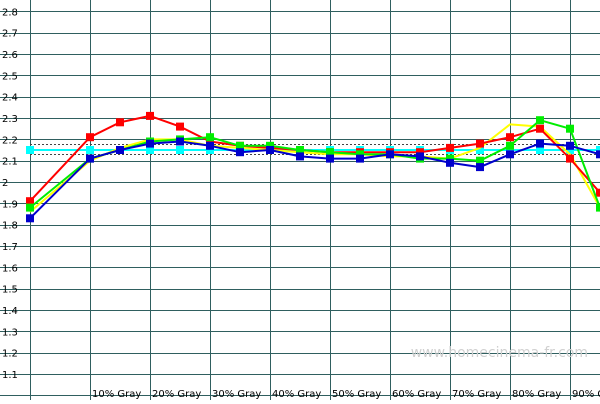 The width and height of the screenshot is (600, 404). What do you see at coordinates (10, 98) in the screenshot?
I see `y-tick-label: 2.4` at bounding box center [10, 98].